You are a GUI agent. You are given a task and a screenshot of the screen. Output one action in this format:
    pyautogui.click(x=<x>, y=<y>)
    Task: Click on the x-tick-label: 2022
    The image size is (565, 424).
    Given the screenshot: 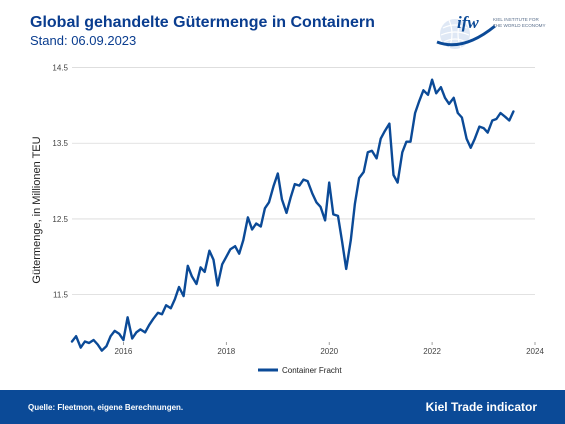 What is the action you would take?
    pyautogui.click(x=432, y=351)
    